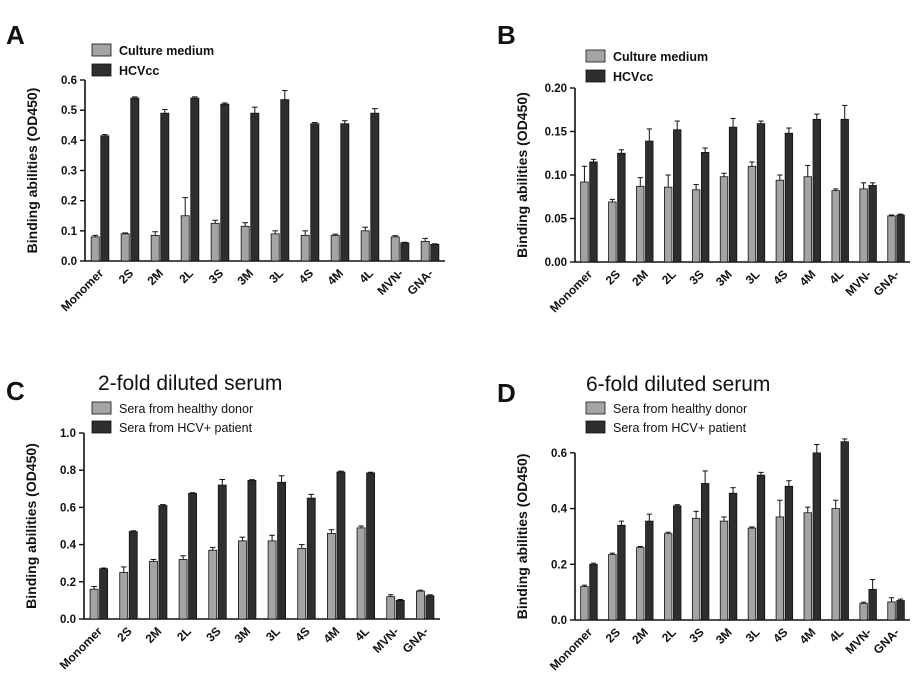 The height and width of the screenshot is (688, 915). What do you see at coordinates (669, 277) in the screenshot?
I see `x-tick-label: 2L` at bounding box center [669, 277].